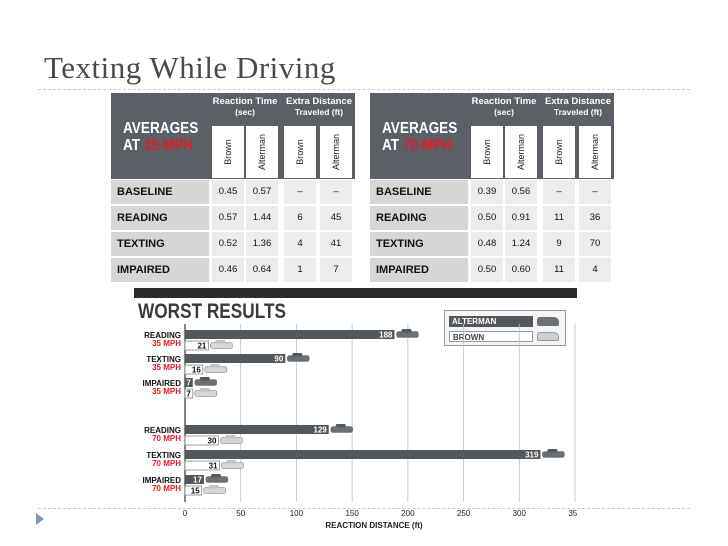 This screenshot has width=728, height=546. I want to click on speed-label: 70 MPH, so click(427, 145).